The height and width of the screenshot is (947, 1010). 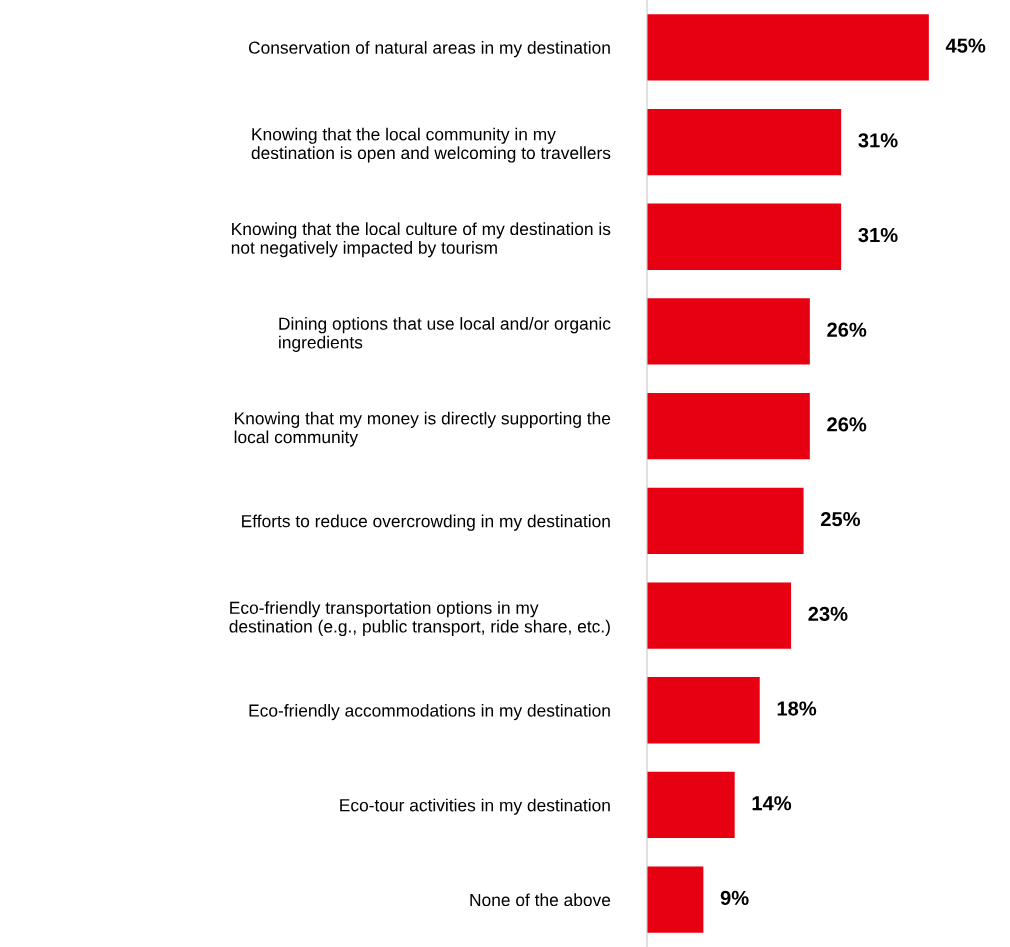 What do you see at coordinates (540, 900) in the screenshot?
I see `y-tick-label: None of the above` at bounding box center [540, 900].